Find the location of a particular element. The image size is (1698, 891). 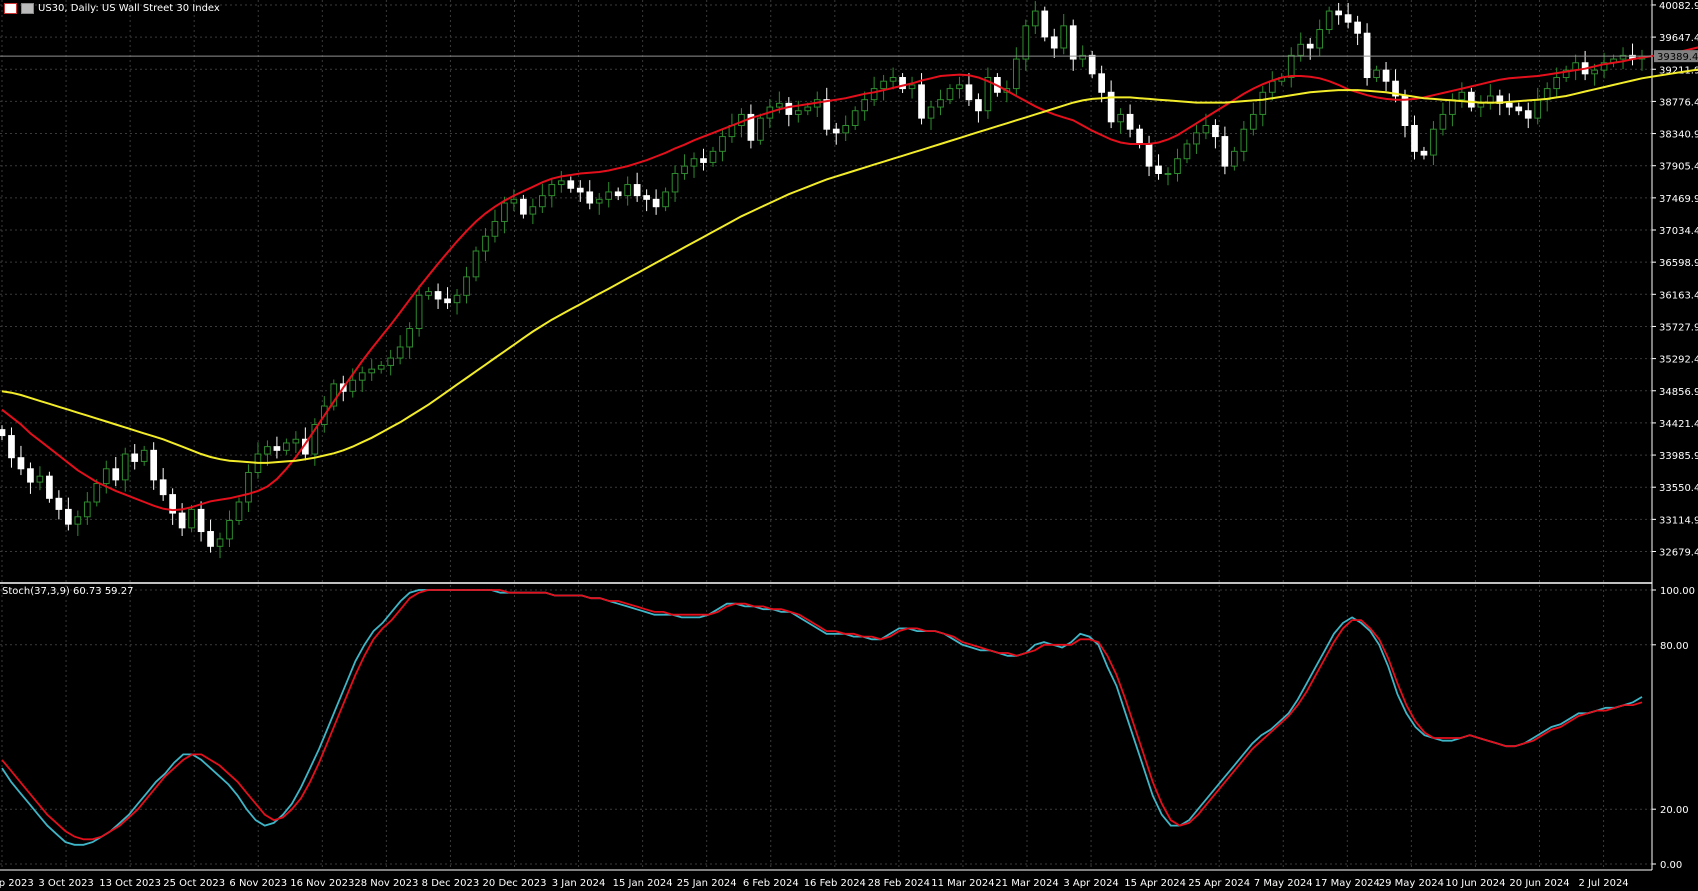

x-tick-label: 16 Nov 2023 is located at coordinates (322, 883).